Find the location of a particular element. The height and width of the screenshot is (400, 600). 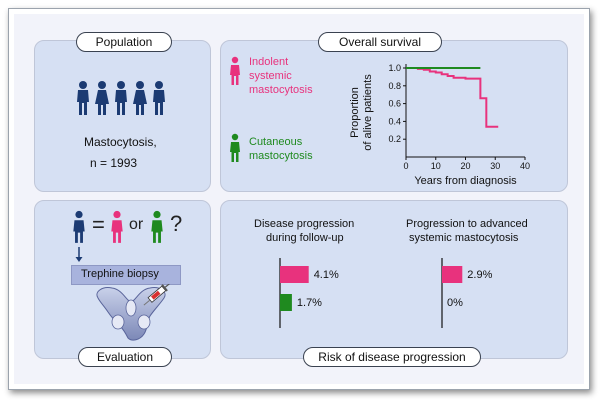

progression-followup-bar-cutaneous is located at coordinates (286, 302).